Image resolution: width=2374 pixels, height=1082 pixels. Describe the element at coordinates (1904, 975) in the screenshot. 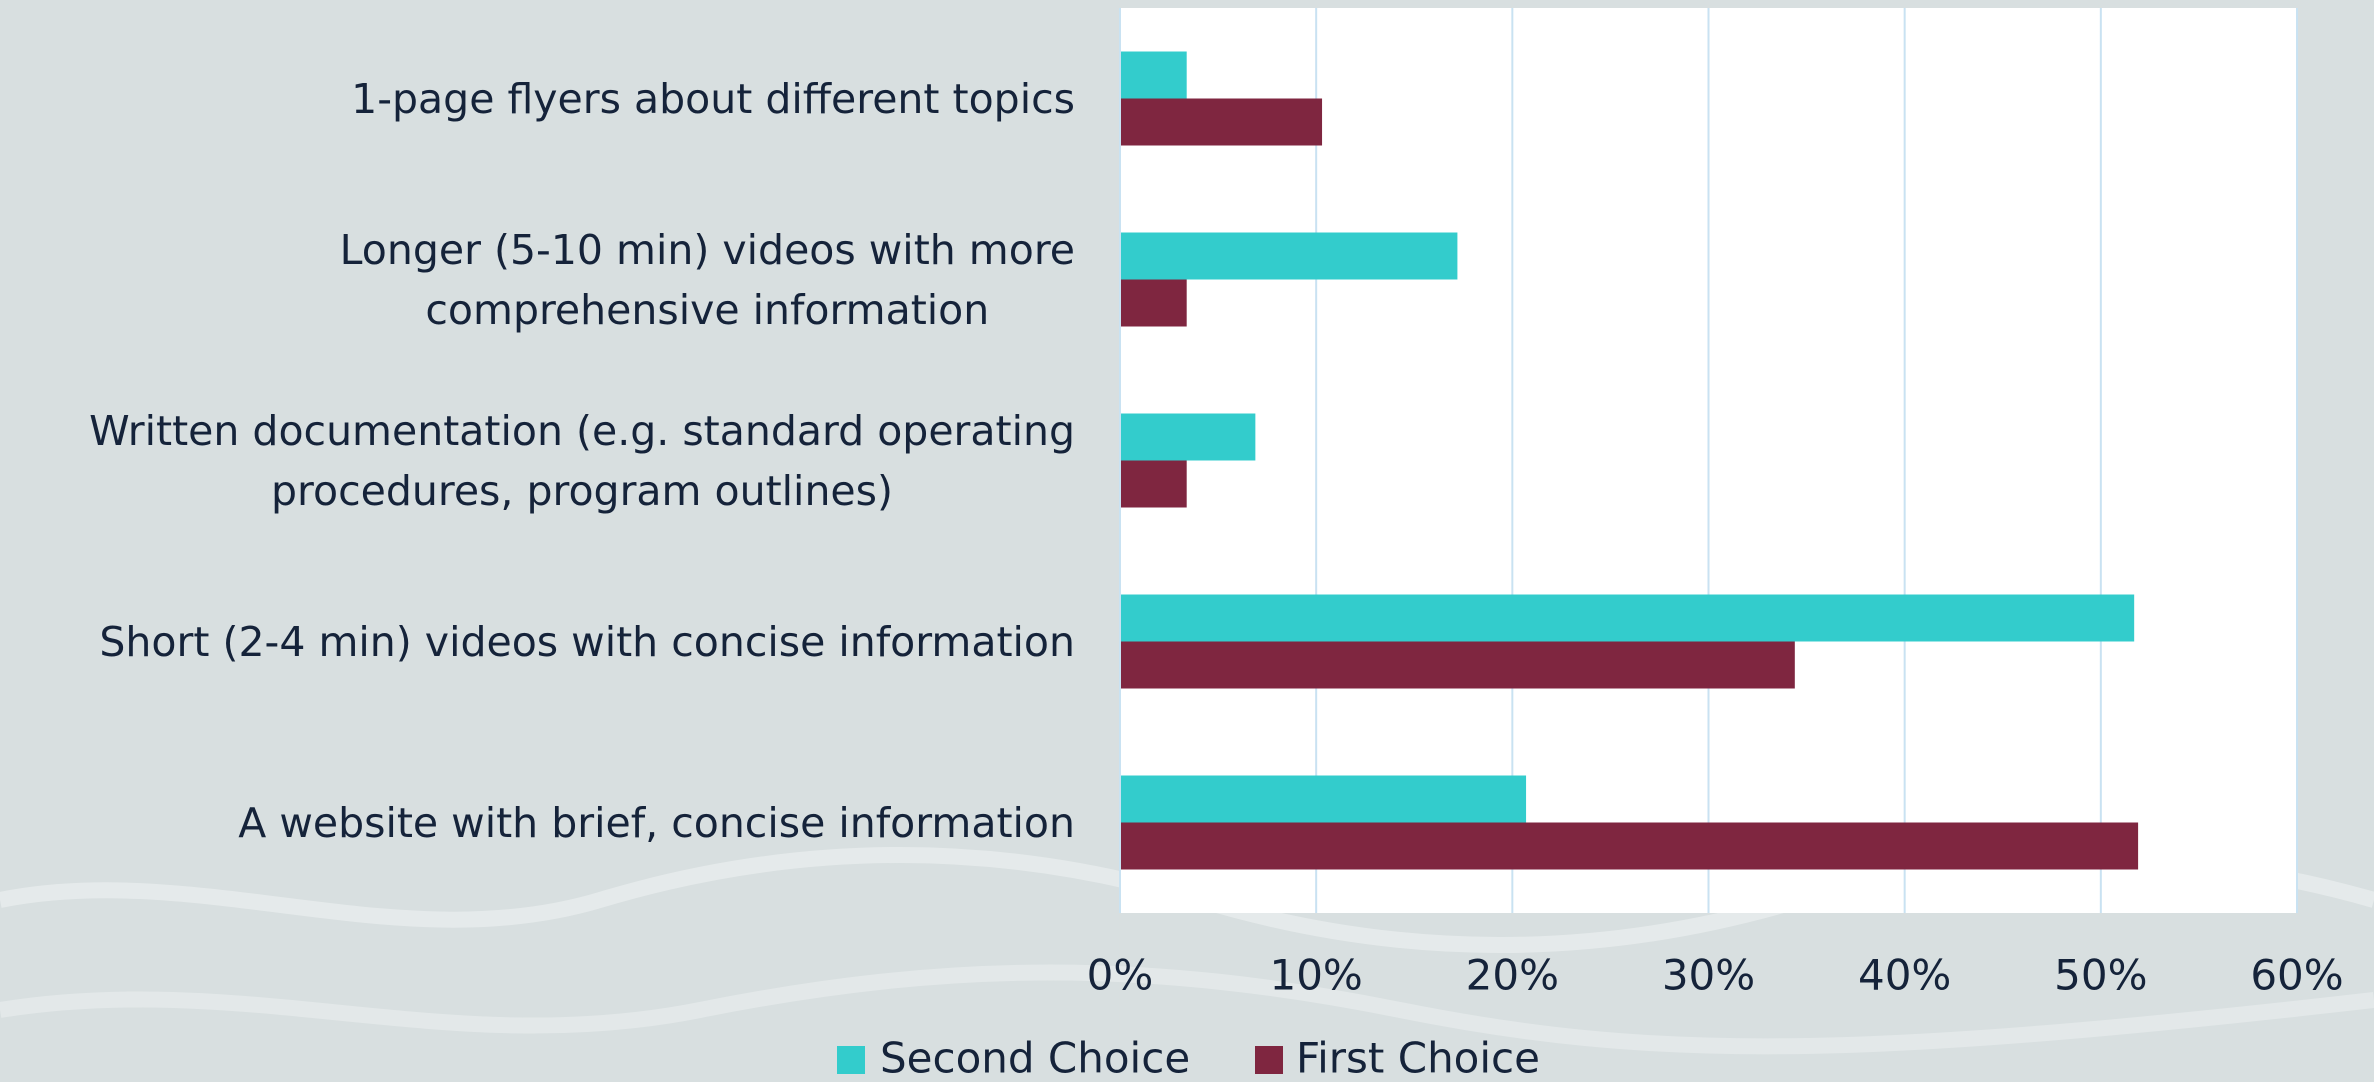

I see `x-tick-label: 40%` at that location.